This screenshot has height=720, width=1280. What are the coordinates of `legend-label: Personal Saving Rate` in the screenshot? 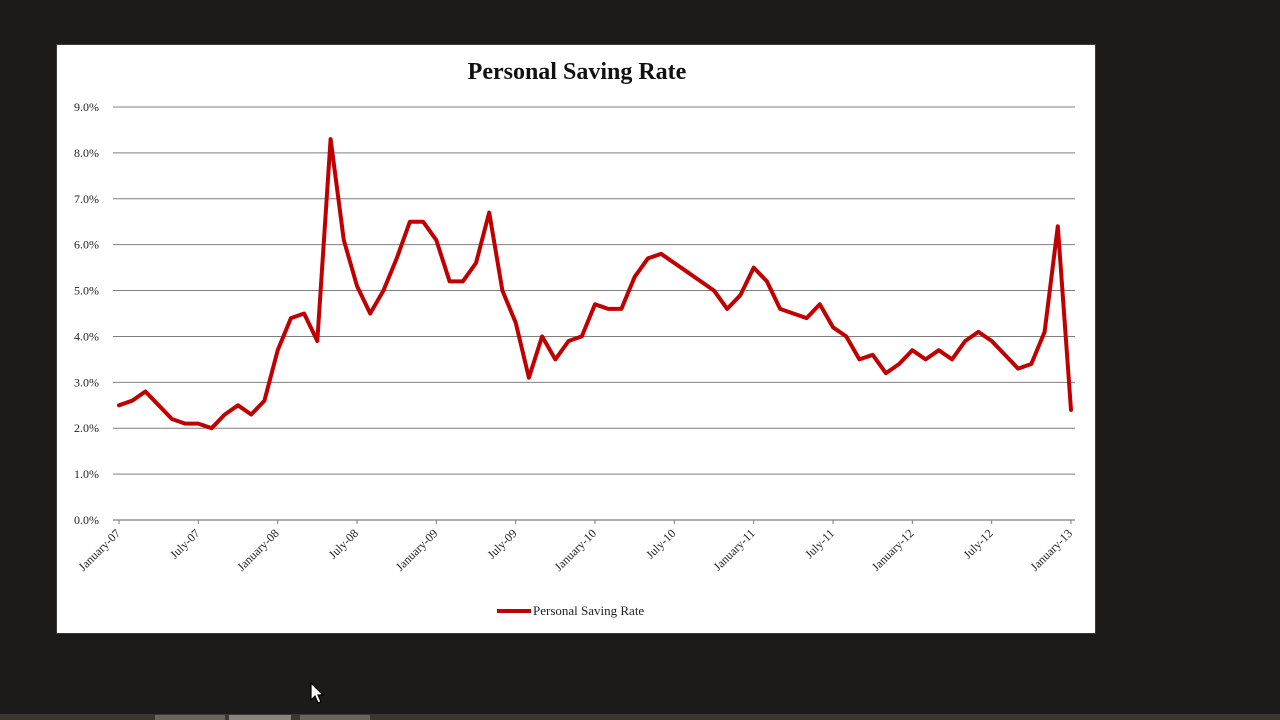 It's located at (589, 610).